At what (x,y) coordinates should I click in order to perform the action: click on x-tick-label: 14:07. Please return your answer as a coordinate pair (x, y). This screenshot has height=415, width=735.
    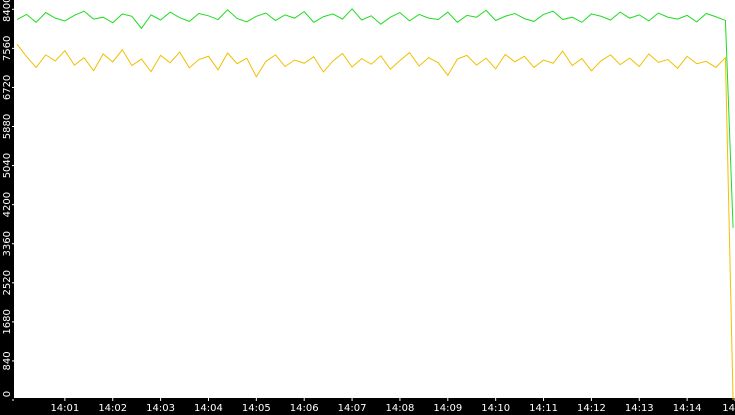
    Looking at the image, I should click on (352, 408).